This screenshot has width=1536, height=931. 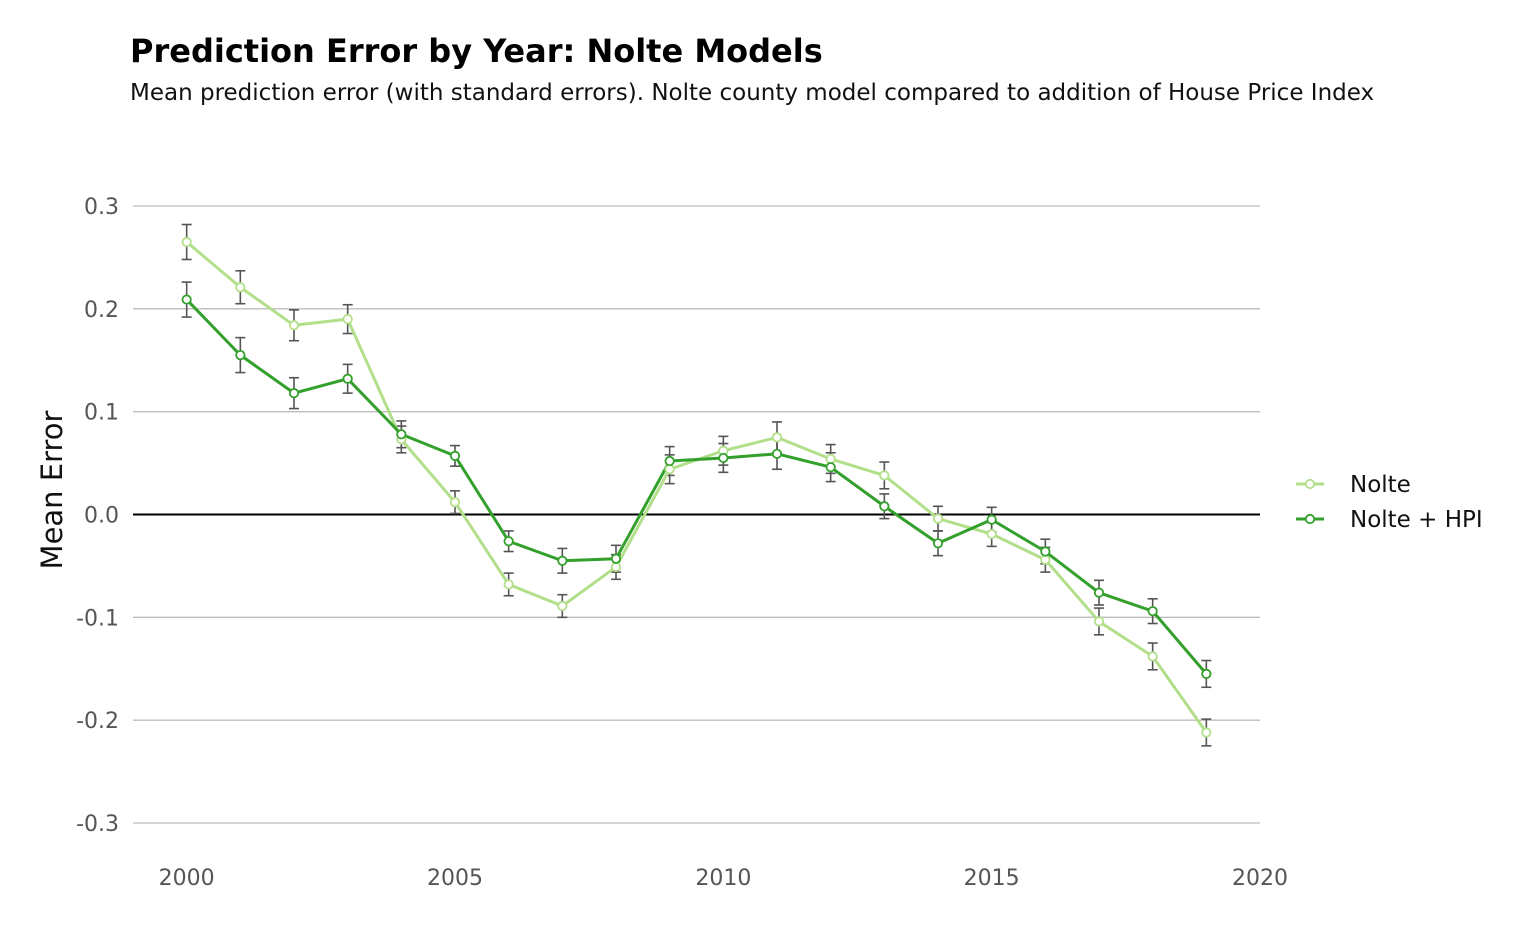 I want to click on x-tick-label: 2010, so click(x=723, y=878).